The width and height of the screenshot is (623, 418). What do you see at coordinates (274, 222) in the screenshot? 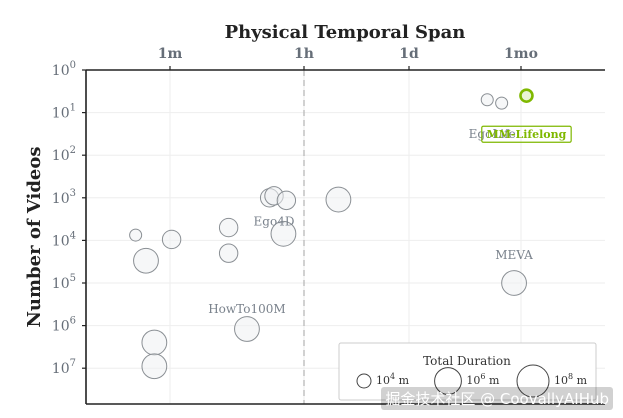
I see `annotation-label: Ego4D` at bounding box center [274, 222].